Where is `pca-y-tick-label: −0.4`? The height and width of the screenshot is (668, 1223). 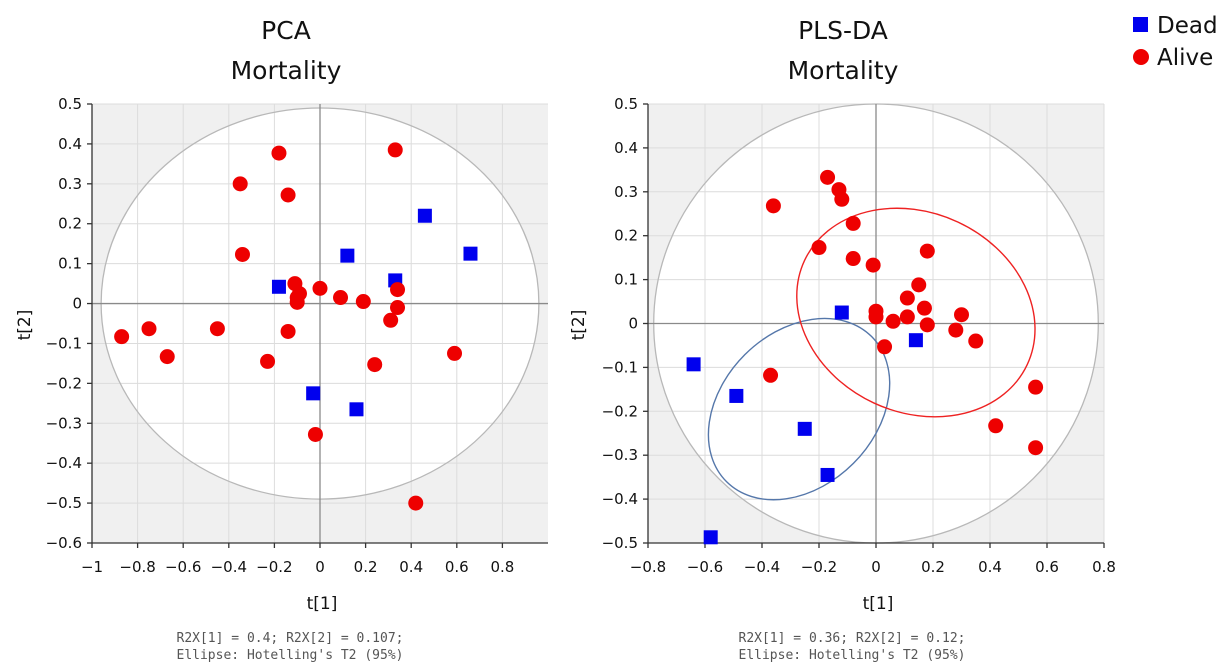 pca-y-tick-label: −0.4 is located at coordinates (64, 463).